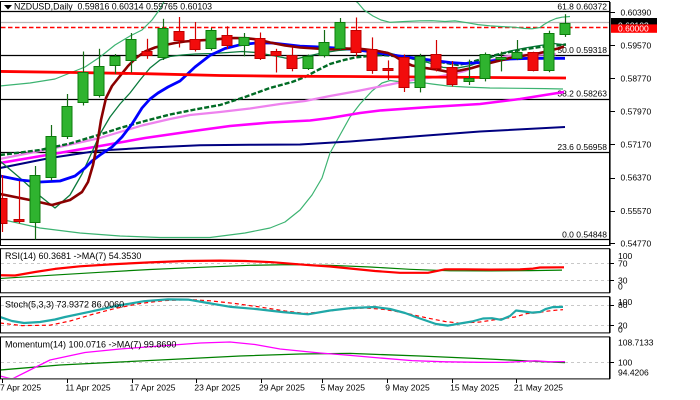  What do you see at coordinates (282, 388) in the screenshot?
I see `svg-text: 29 Apr 2025` at bounding box center [282, 388].